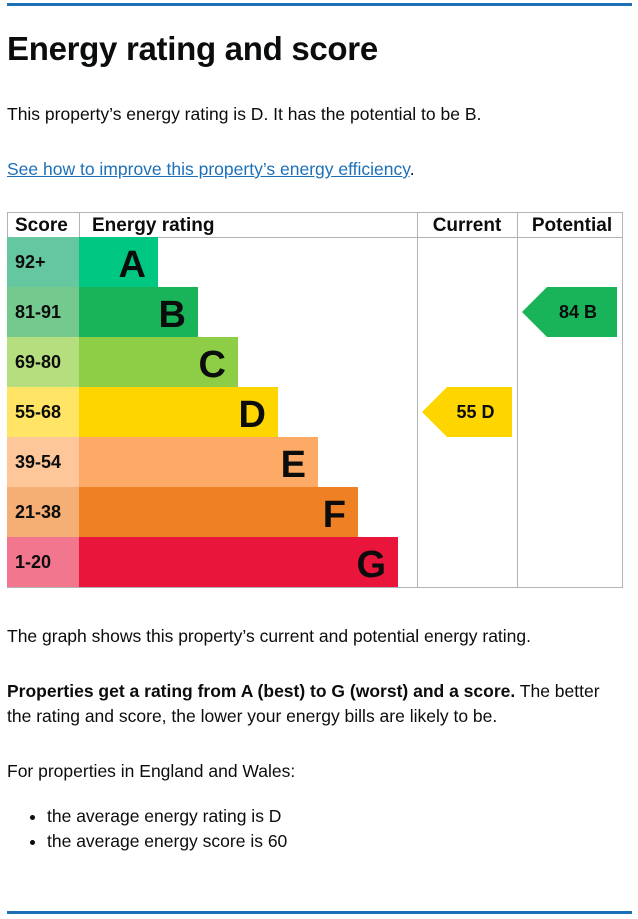  I want to click on band-row-e: 39-54 E, so click(162, 462).